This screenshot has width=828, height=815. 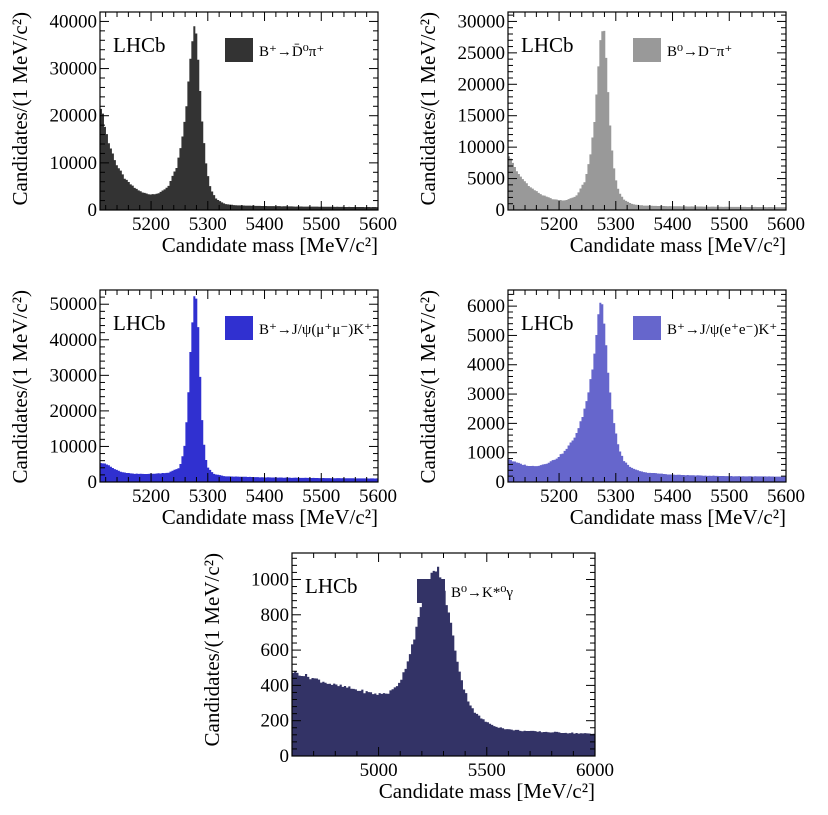 What do you see at coordinates (315, 330) in the screenshot?
I see `legend-label: B⁺→J/ψ(μ⁺μ⁻)K⁺` at bounding box center [315, 330].